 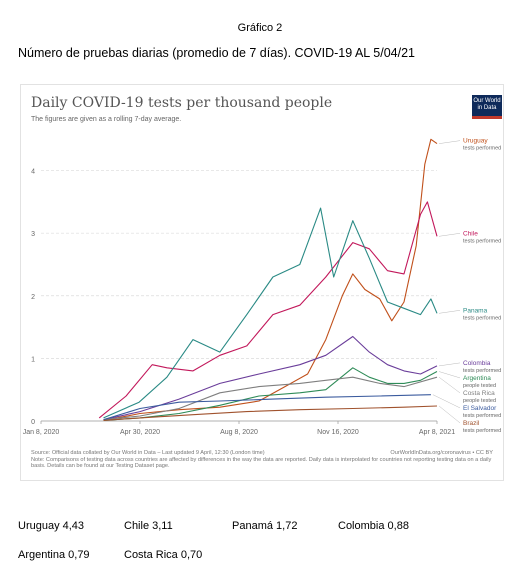 What do you see at coordinates (482, 416) in the screenshot?
I see `legend-unit-el-salvador: tests performed` at bounding box center [482, 416].